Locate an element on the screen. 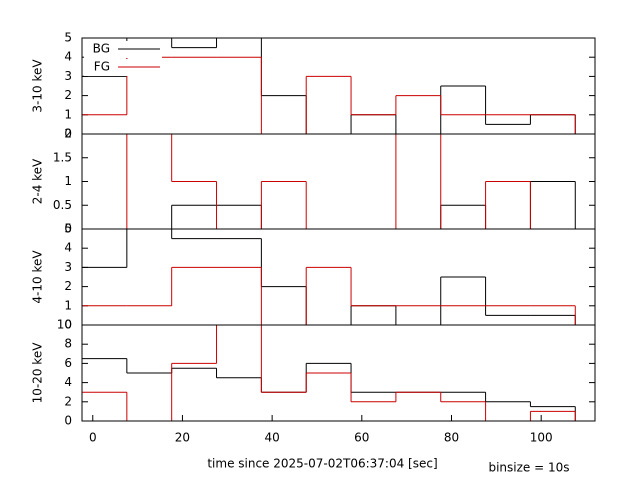 This screenshot has height=484, width=640. x-tick-label: 60 is located at coordinates (361, 438).